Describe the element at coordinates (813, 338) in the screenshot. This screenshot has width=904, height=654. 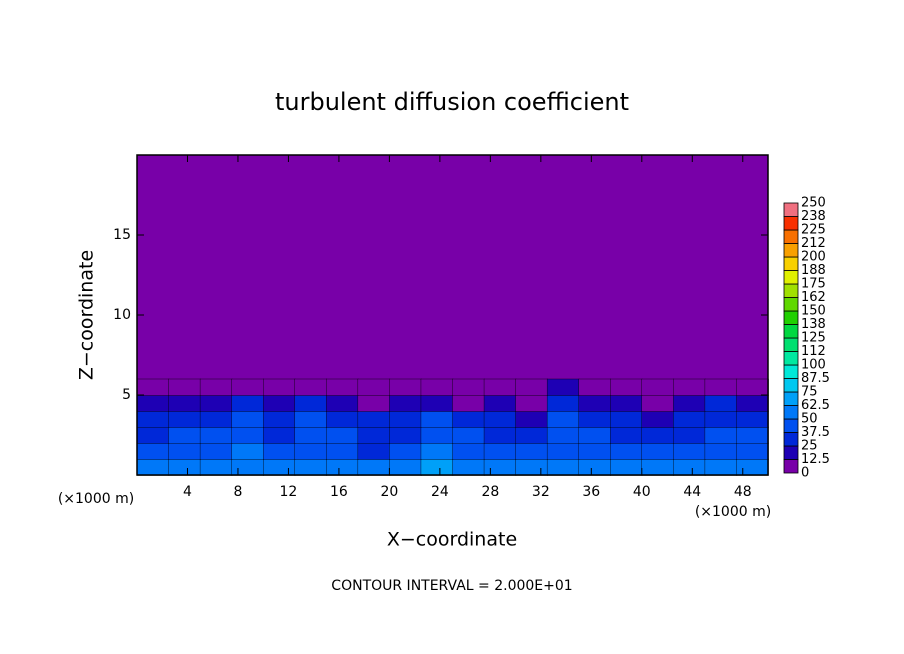
I see `colorbar-label: 125` at that location.